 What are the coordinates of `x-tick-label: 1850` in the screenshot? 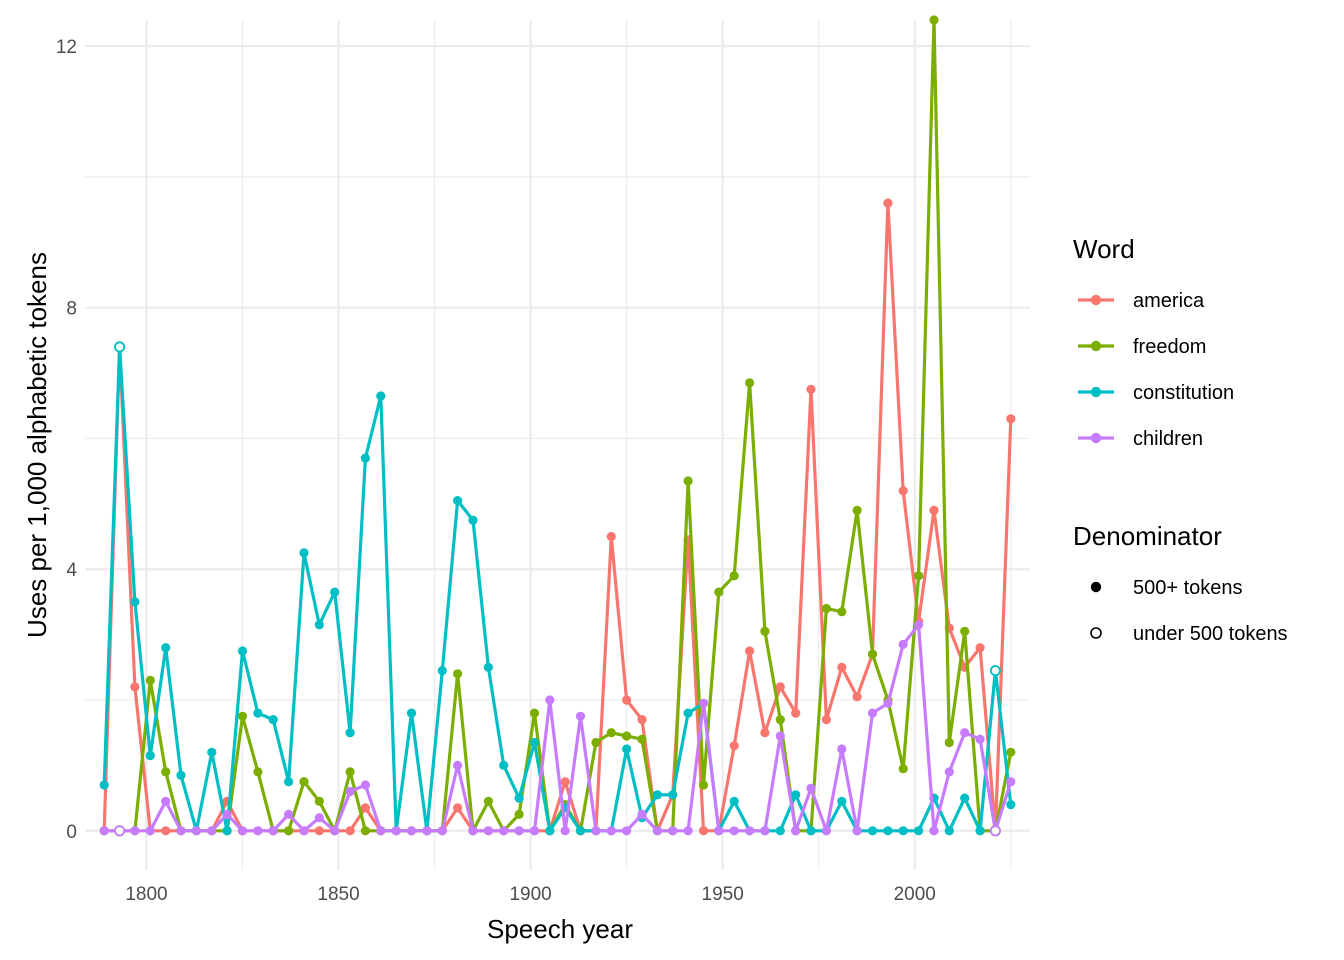 It's located at (338, 894).